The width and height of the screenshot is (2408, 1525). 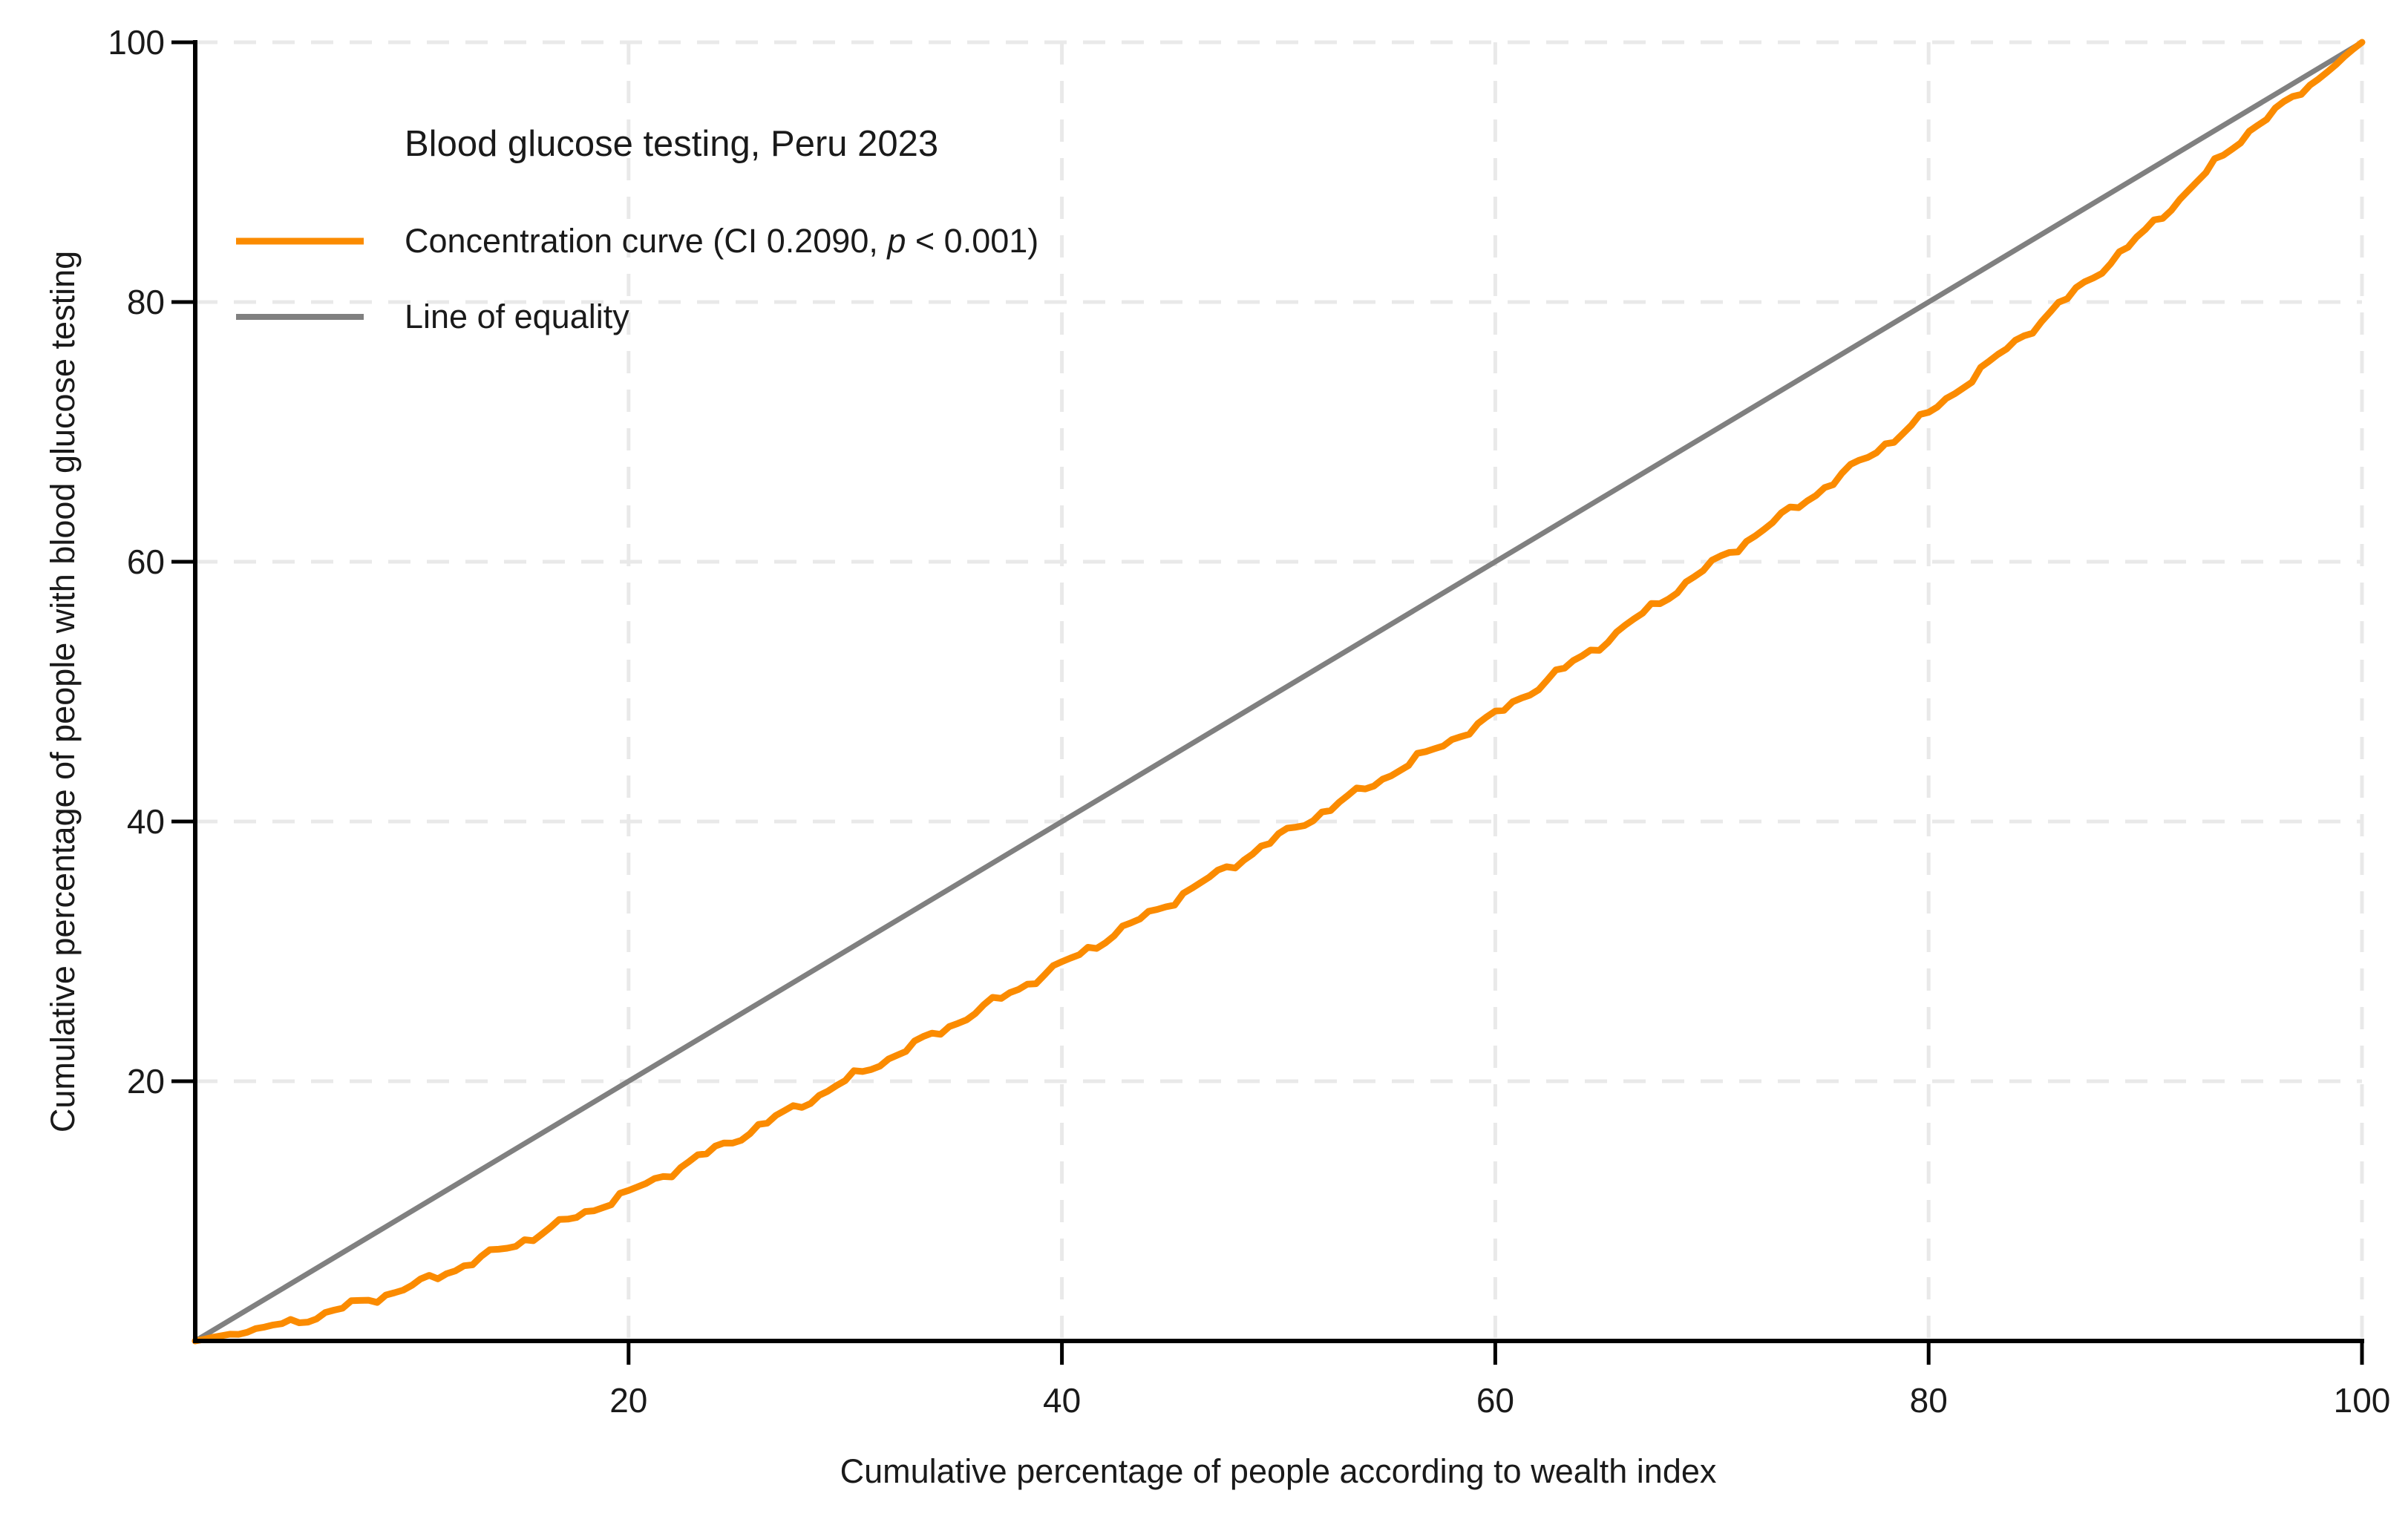 I want to click on legend-label-line-of-equality: Line of equality, so click(x=517, y=316).